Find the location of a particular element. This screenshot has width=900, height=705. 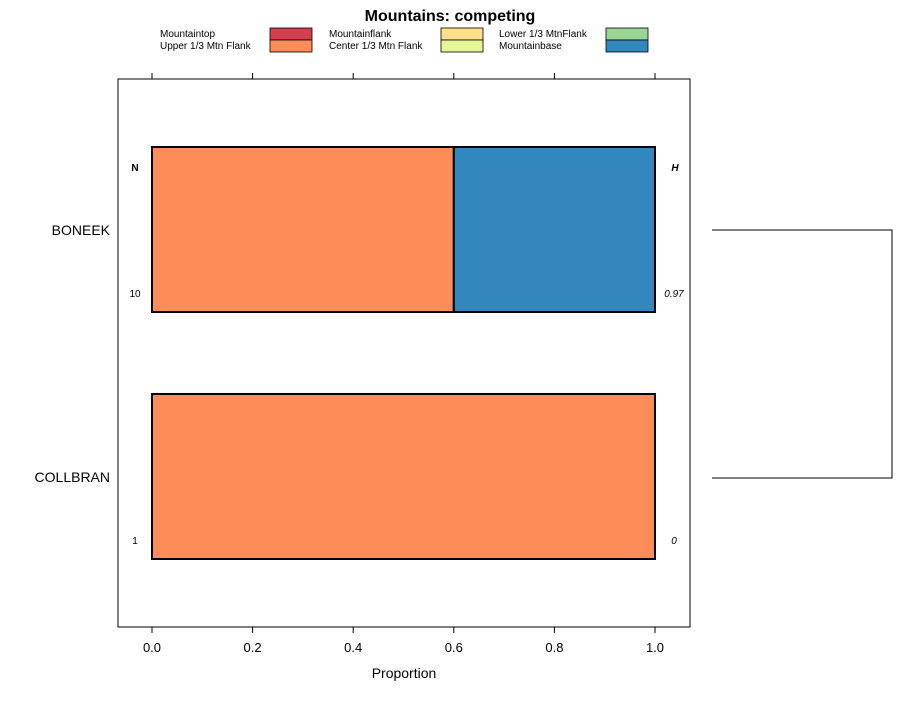

x-tick-label: 0.2 is located at coordinates (253, 647).